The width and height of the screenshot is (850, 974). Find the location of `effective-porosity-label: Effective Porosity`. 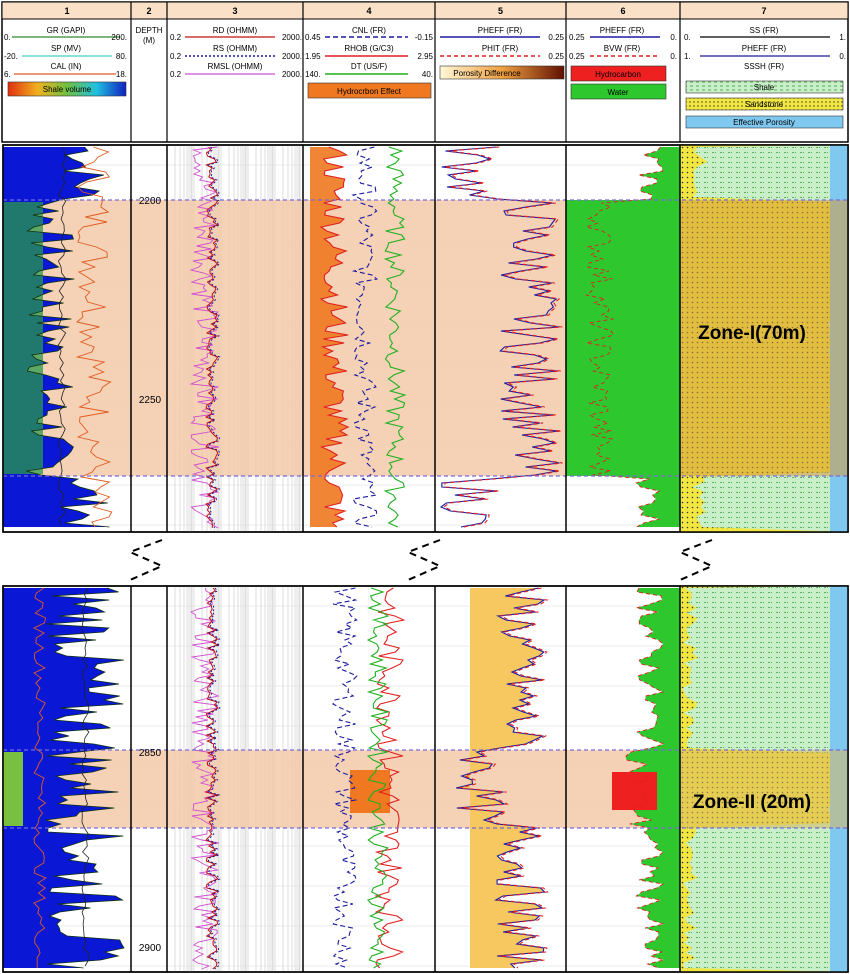

effective-porosity-label: Effective Porosity is located at coordinates (764, 122).